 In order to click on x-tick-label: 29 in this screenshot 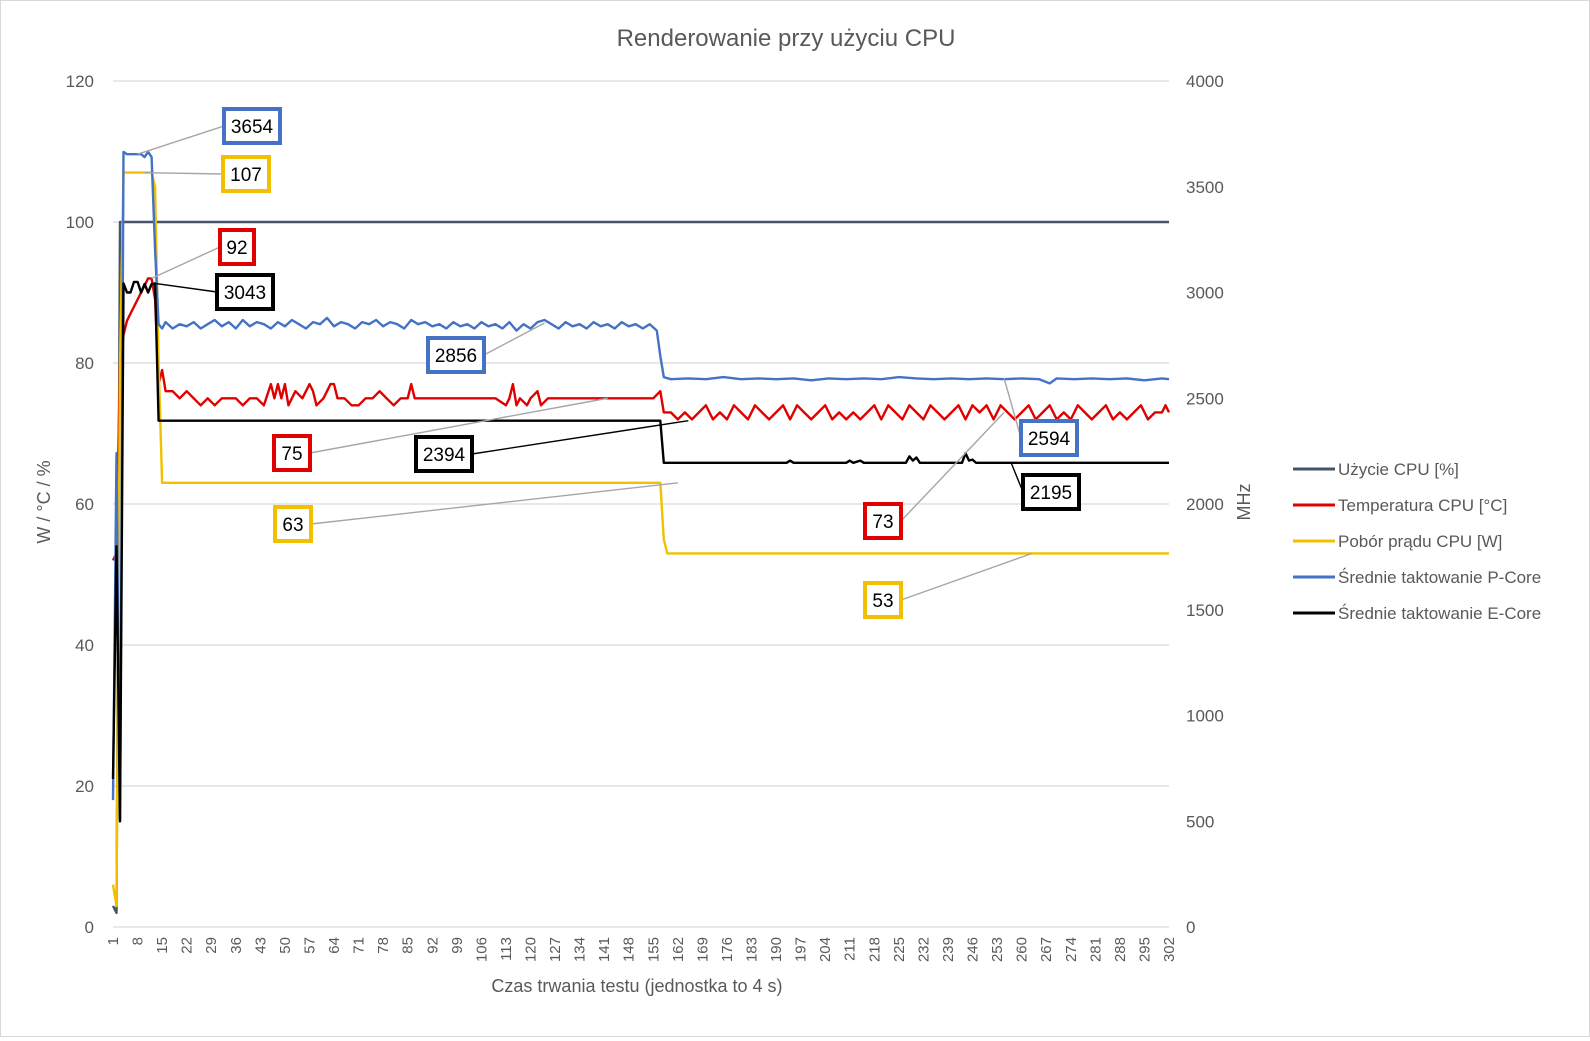, I will do `click(211, 945)`.